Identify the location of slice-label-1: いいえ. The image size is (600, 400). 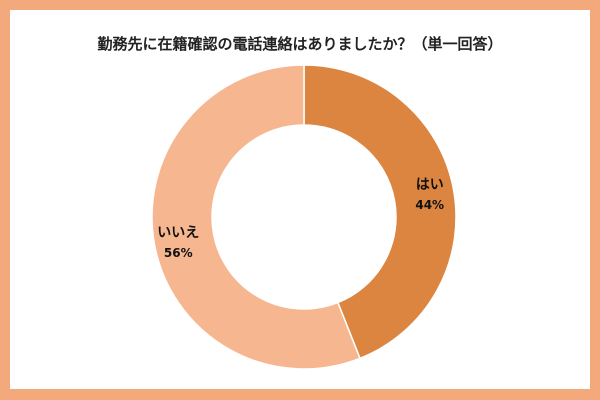
(178, 233).